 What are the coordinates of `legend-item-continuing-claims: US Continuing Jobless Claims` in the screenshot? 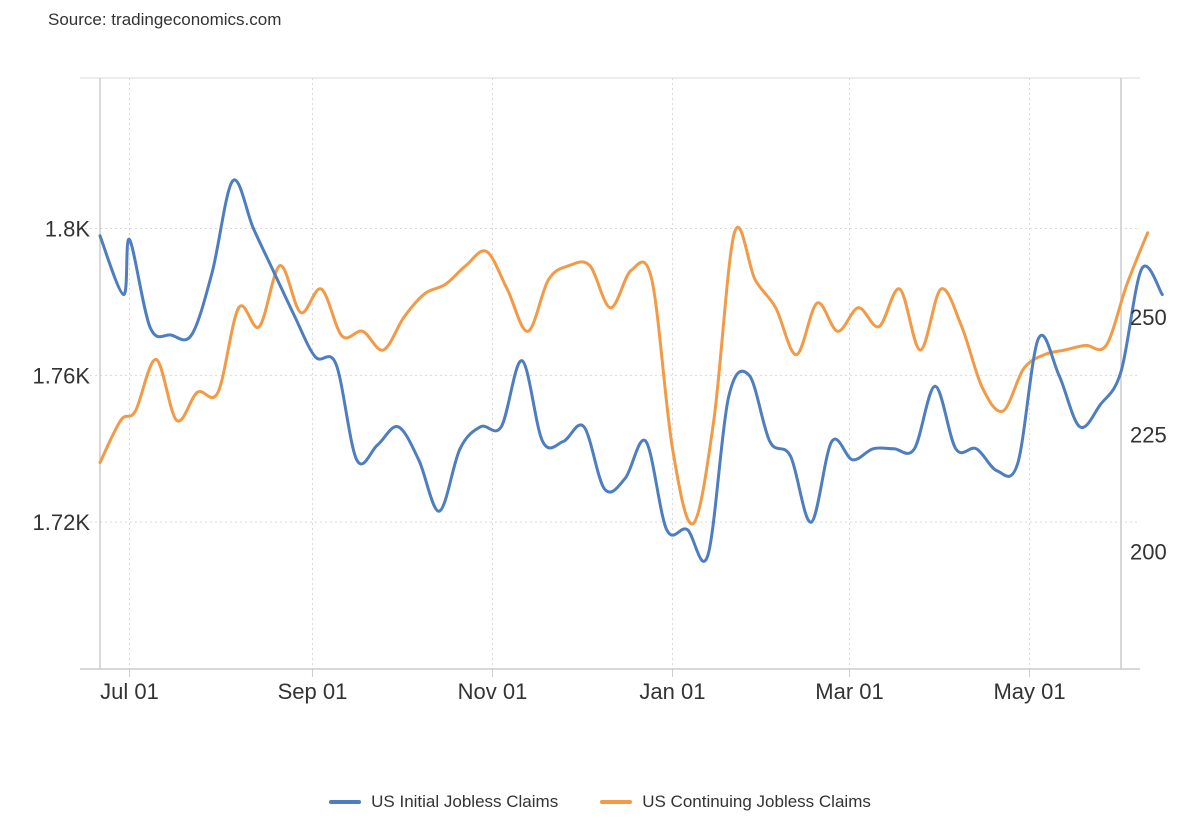 It's located at (735, 802).